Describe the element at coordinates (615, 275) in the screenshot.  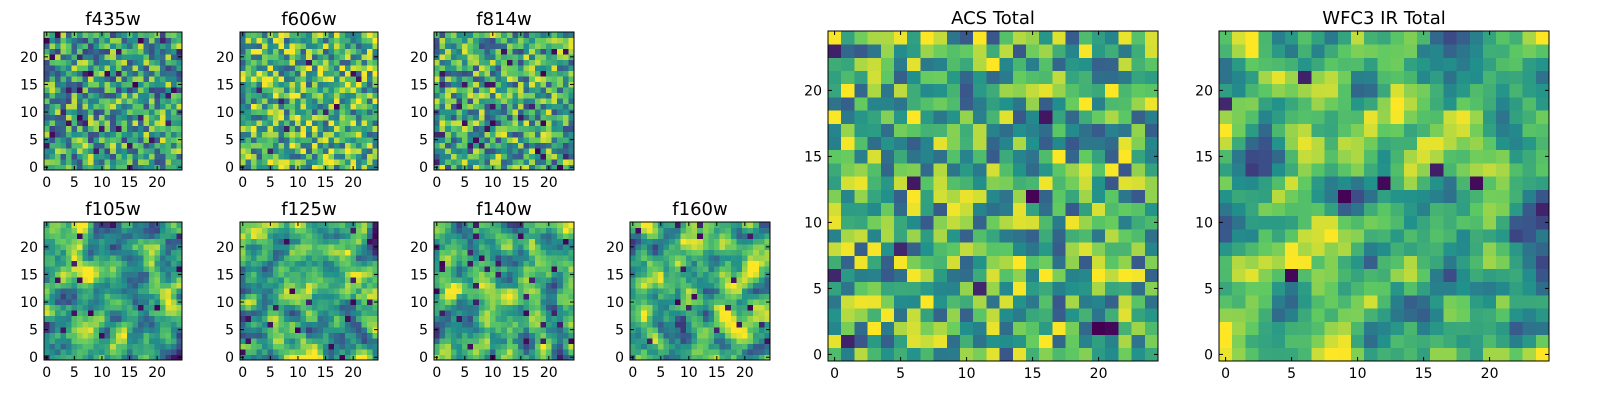
I see `y-tick-label: 15` at that location.